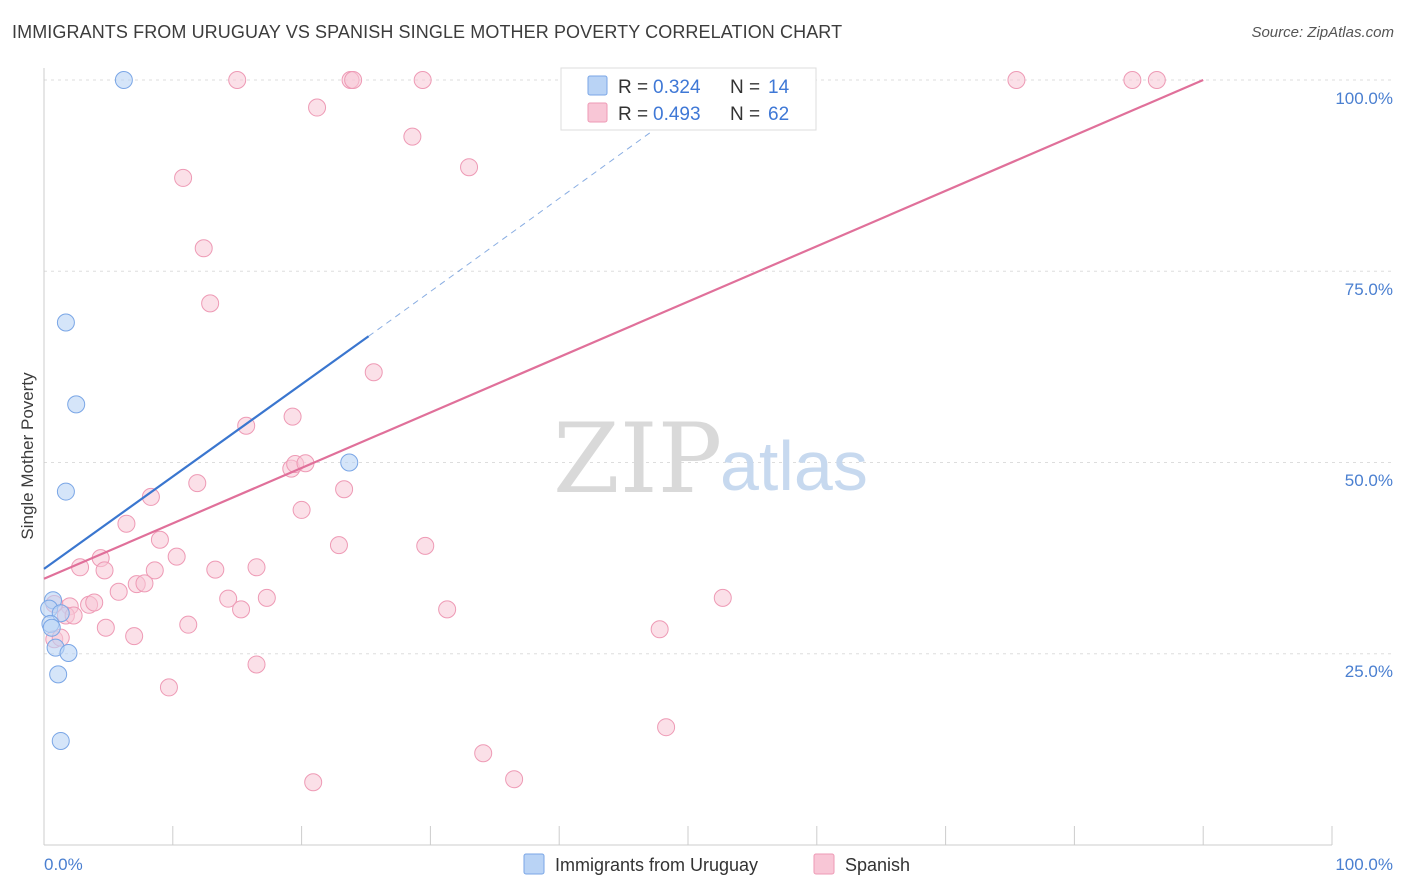 The height and width of the screenshot is (892, 1406). What do you see at coordinates (1364, 864) in the screenshot?
I see `x-tick-label-max: 100.0%` at bounding box center [1364, 864].